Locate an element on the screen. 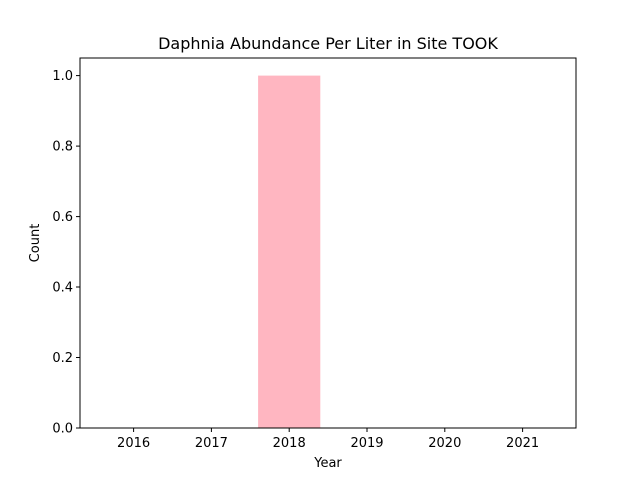 This screenshot has height=480, width=640. x-axis-label: Year is located at coordinates (327, 463).